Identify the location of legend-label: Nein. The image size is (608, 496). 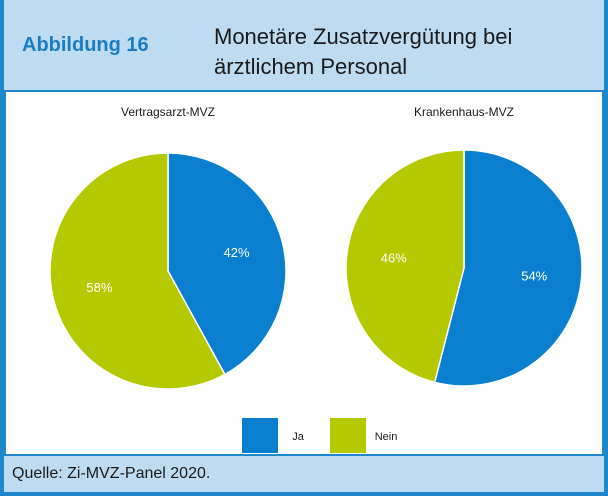
(386, 437).